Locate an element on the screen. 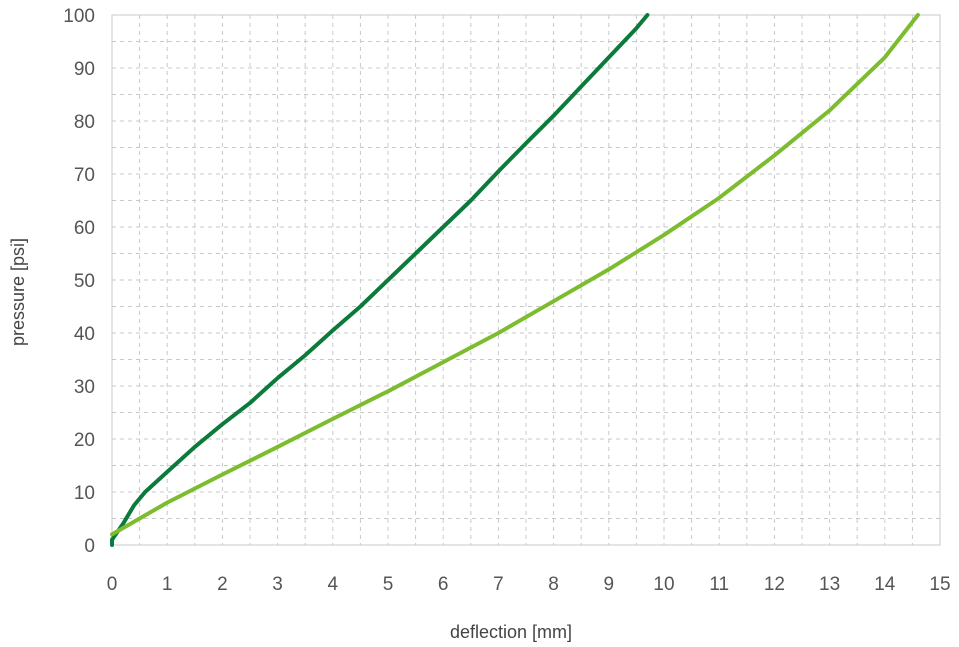  x-tick-label: 10 is located at coordinates (663, 584).